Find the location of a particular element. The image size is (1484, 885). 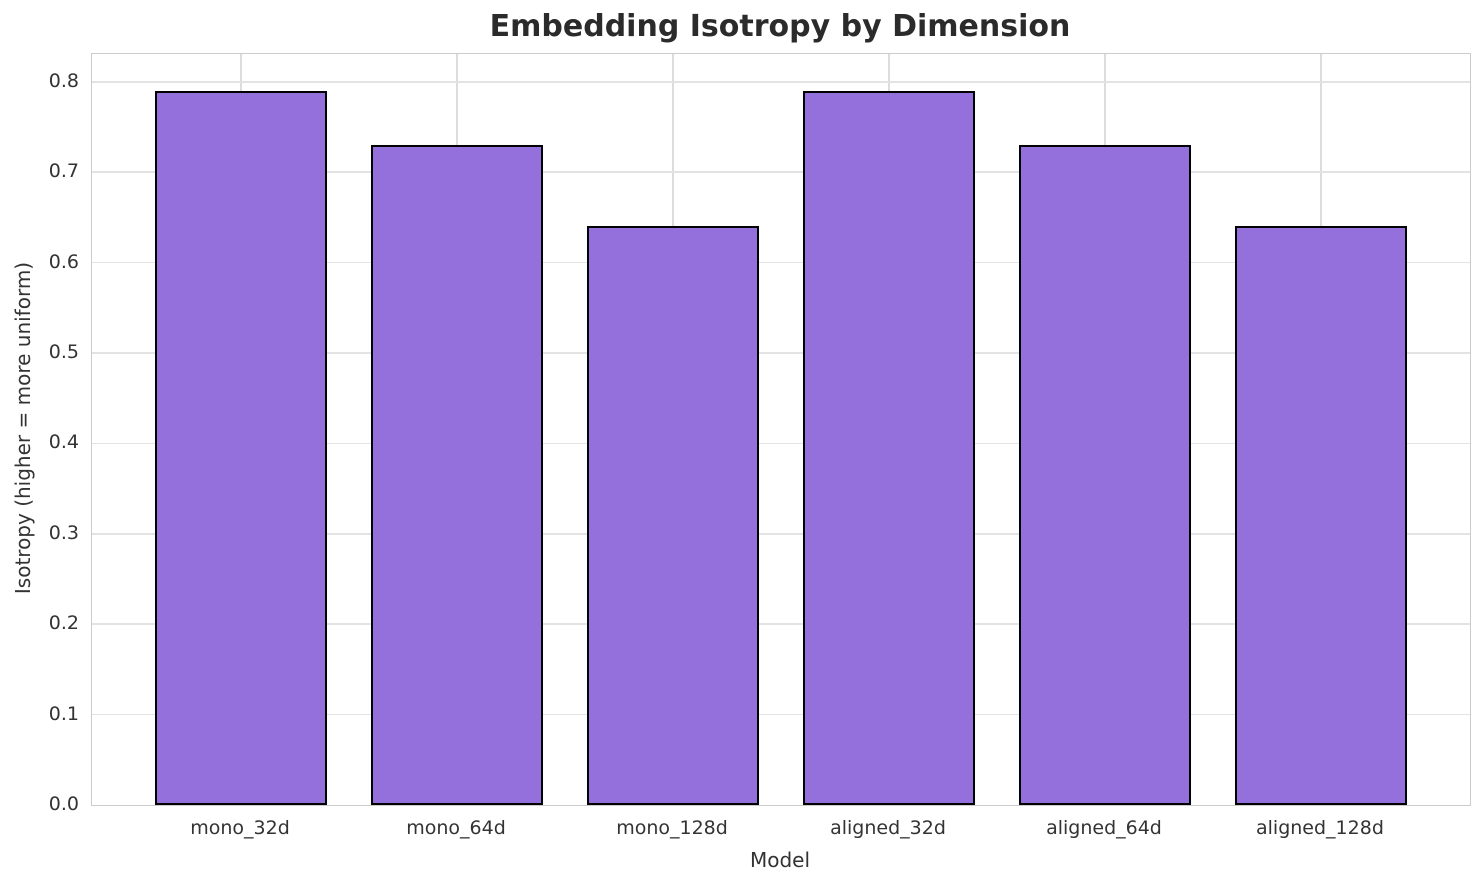

x-tick-label-aligned_64d: aligned_64d is located at coordinates (1104, 828).